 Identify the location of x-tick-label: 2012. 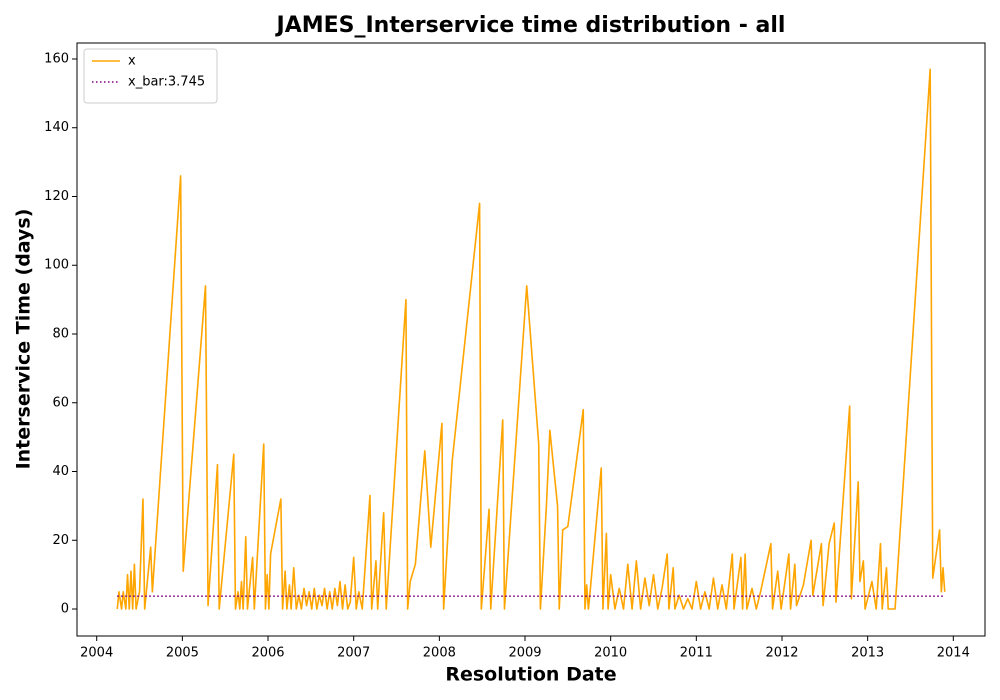
(781, 653).